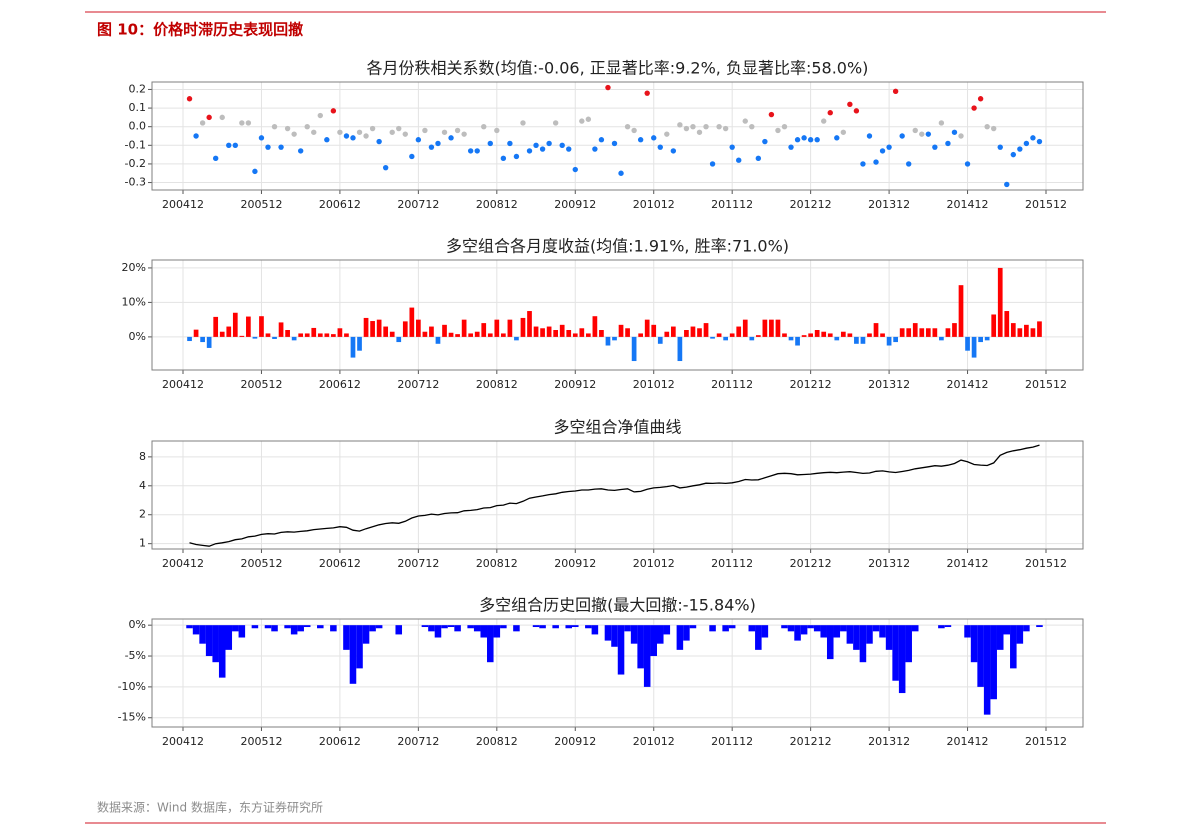 The height and width of the screenshot is (839, 1191). I want to click on x-tick-label: 200612, so click(340, 384).